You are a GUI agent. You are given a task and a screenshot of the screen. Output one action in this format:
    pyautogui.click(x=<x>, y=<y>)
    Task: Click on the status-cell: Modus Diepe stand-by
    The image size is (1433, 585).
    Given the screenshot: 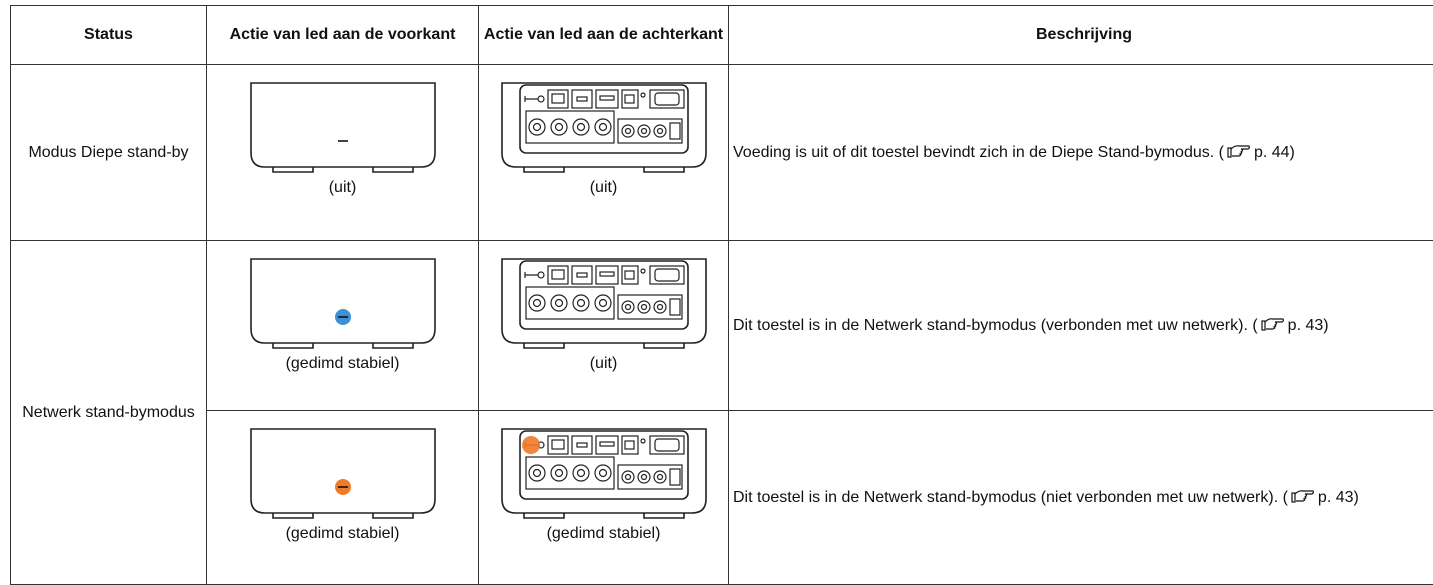 What is the action you would take?
    pyautogui.click(x=109, y=153)
    